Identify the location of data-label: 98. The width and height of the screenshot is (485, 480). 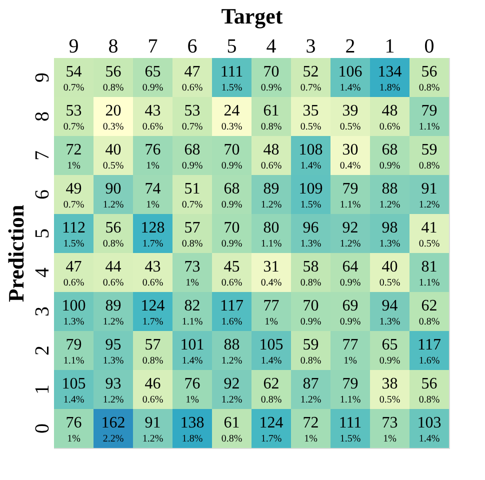
(390, 228).